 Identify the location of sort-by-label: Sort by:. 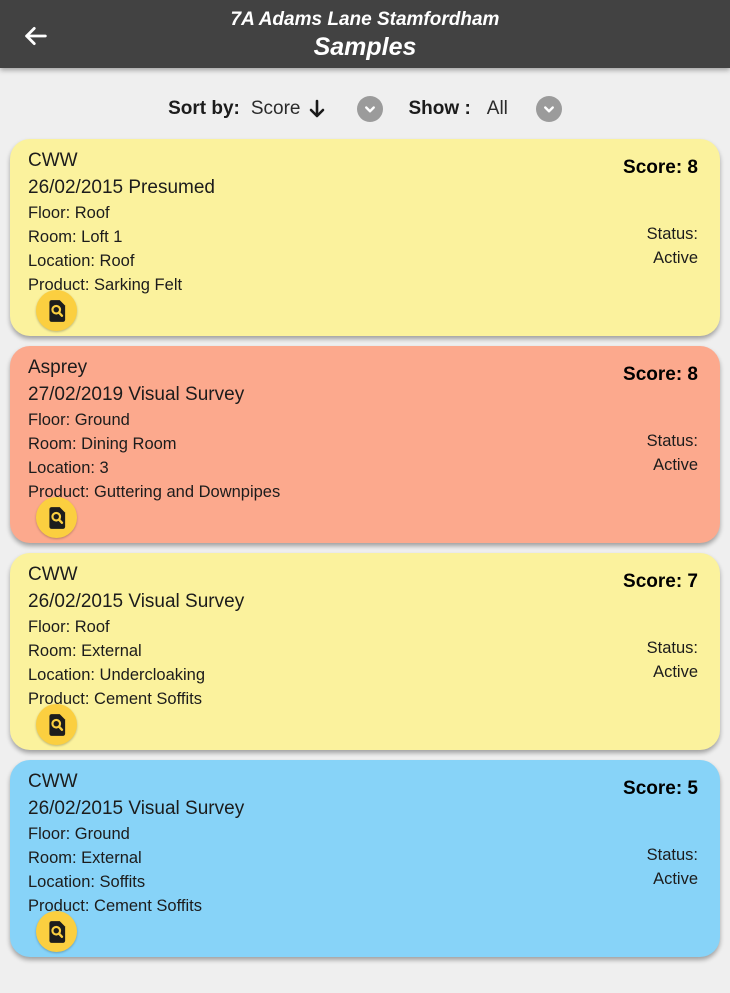
(204, 108).